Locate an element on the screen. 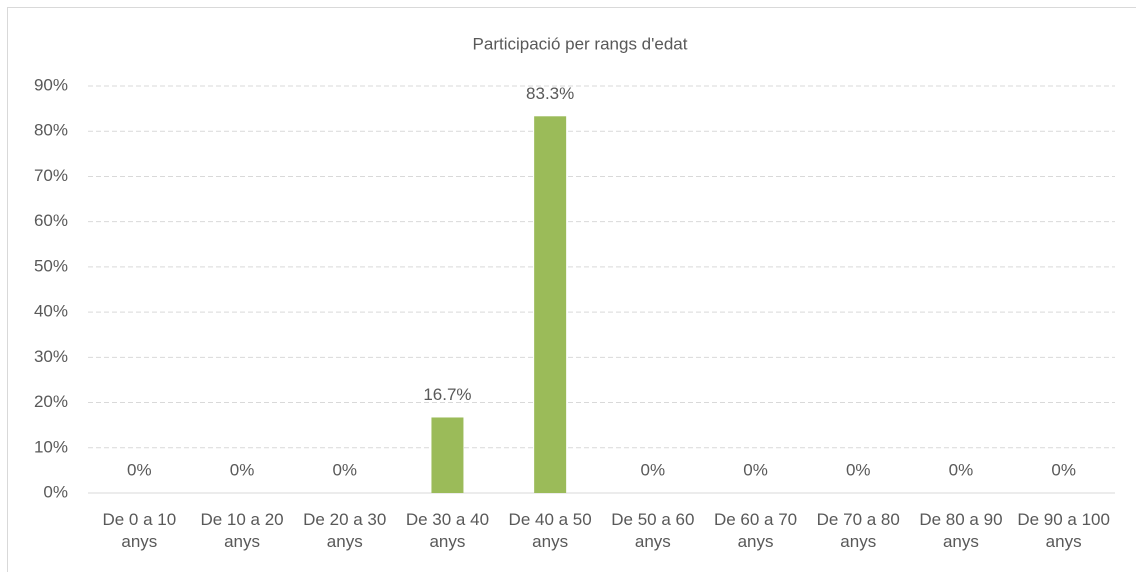 The image size is (1136, 572). x-tick-label: De 50 a 60 anys is located at coordinates (653, 530).